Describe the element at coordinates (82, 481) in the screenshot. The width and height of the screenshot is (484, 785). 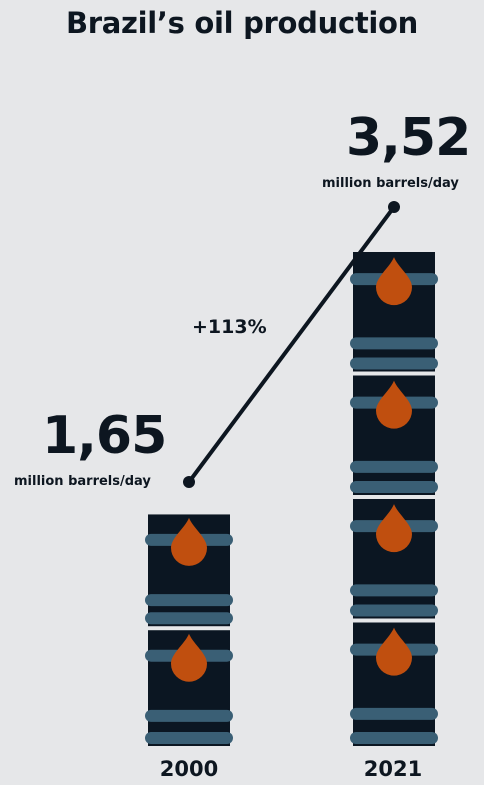
I see `unit-label-2000: million barrels/day` at that location.